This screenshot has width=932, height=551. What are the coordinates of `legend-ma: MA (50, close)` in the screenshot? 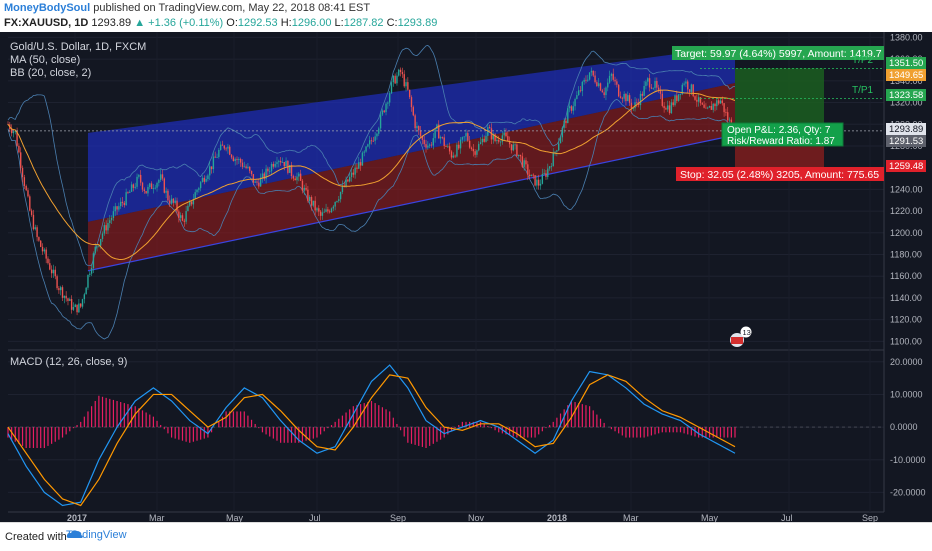 It's located at (45, 60).